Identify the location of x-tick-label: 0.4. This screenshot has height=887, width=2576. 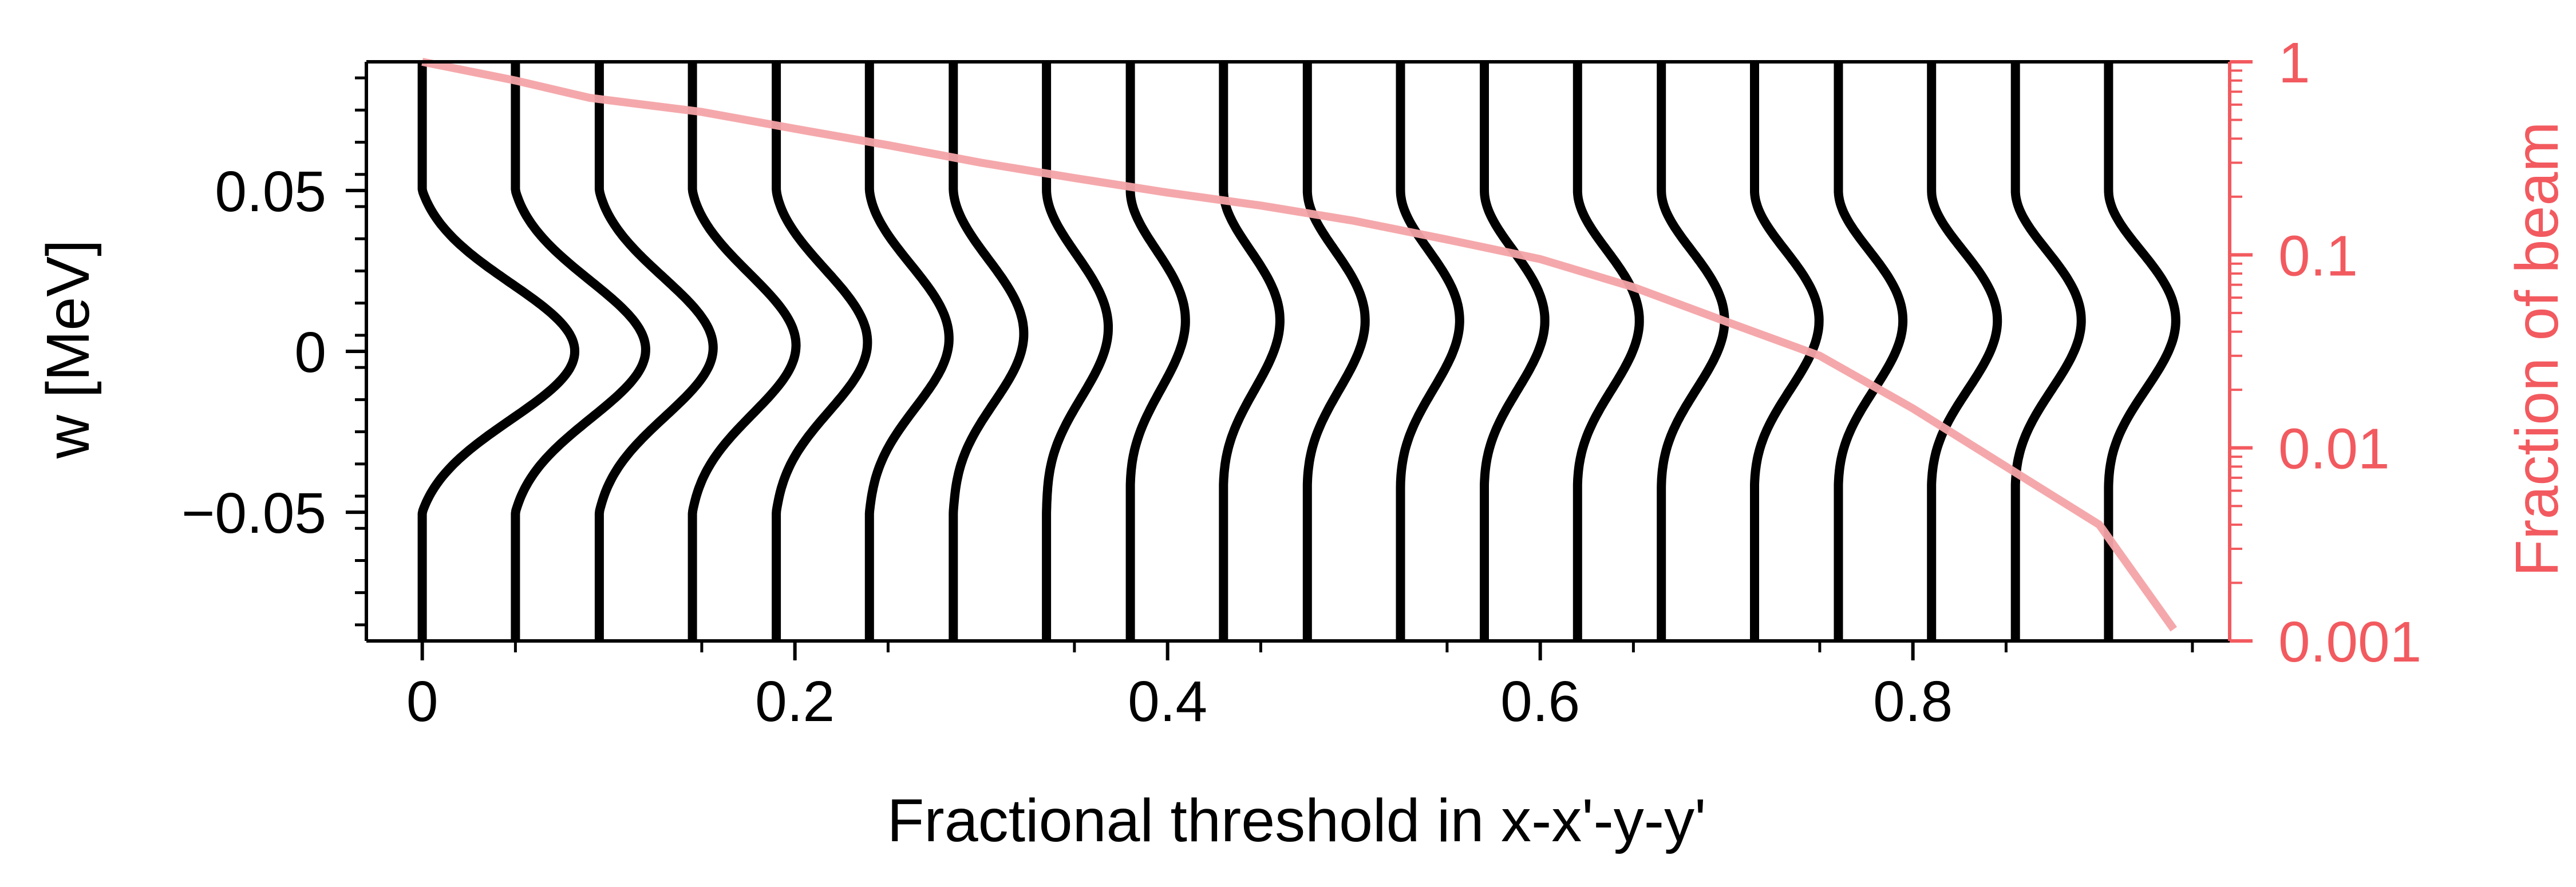
(1167, 702).